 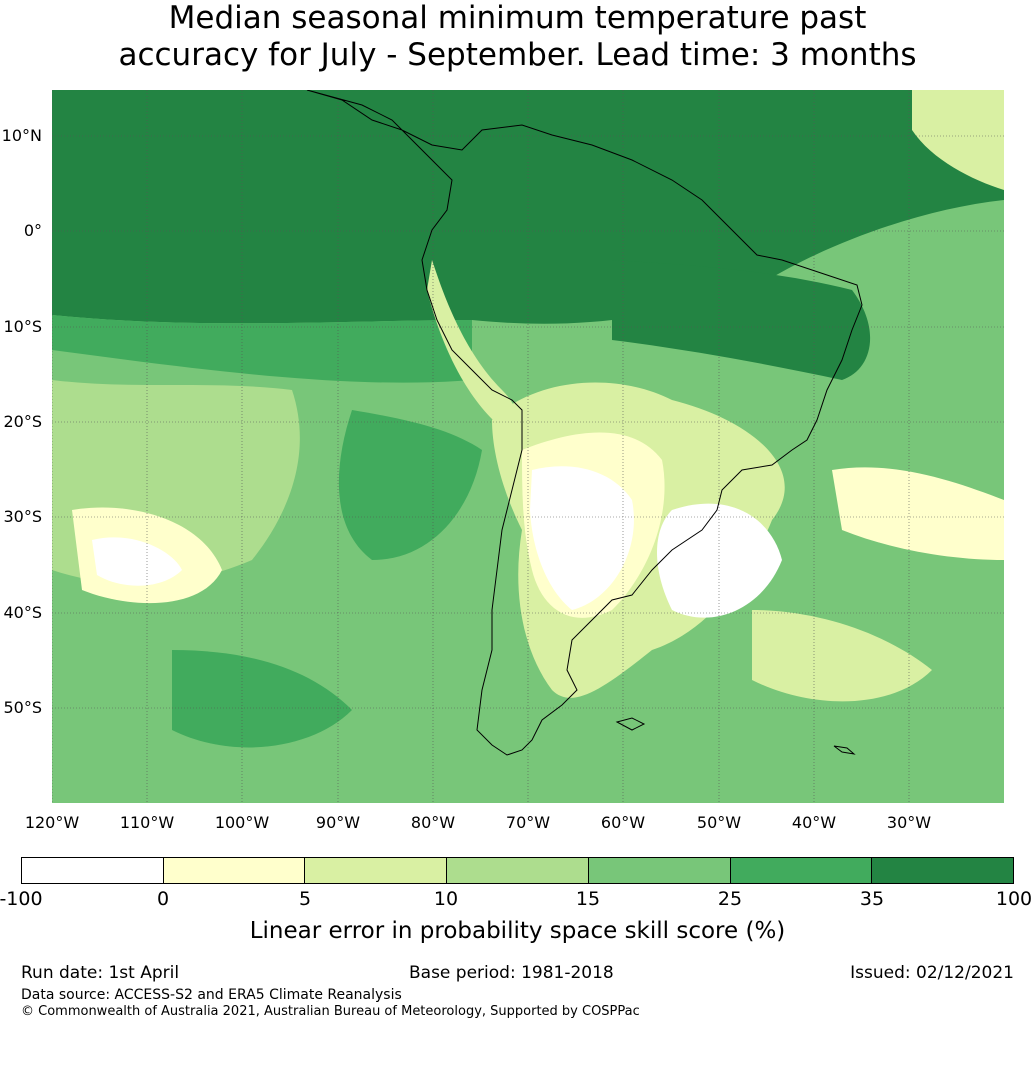 What do you see at coordinates (262, 349) in the screenshot?
I see `mid-skill-band-pacific` at bounding box center [262, 349].